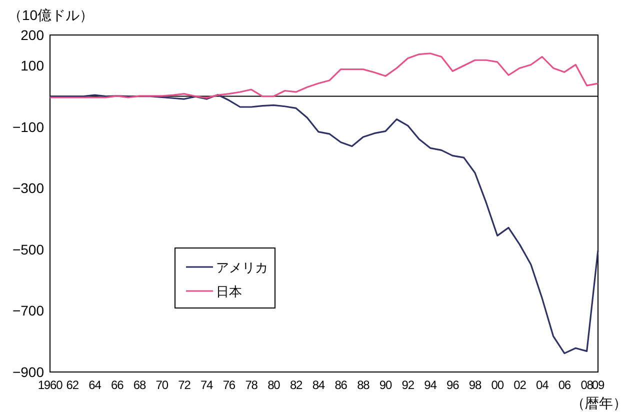 The height and width of the screenshot is (412, 631). I want to click on x-tick-label: 64, so click(95, 385).